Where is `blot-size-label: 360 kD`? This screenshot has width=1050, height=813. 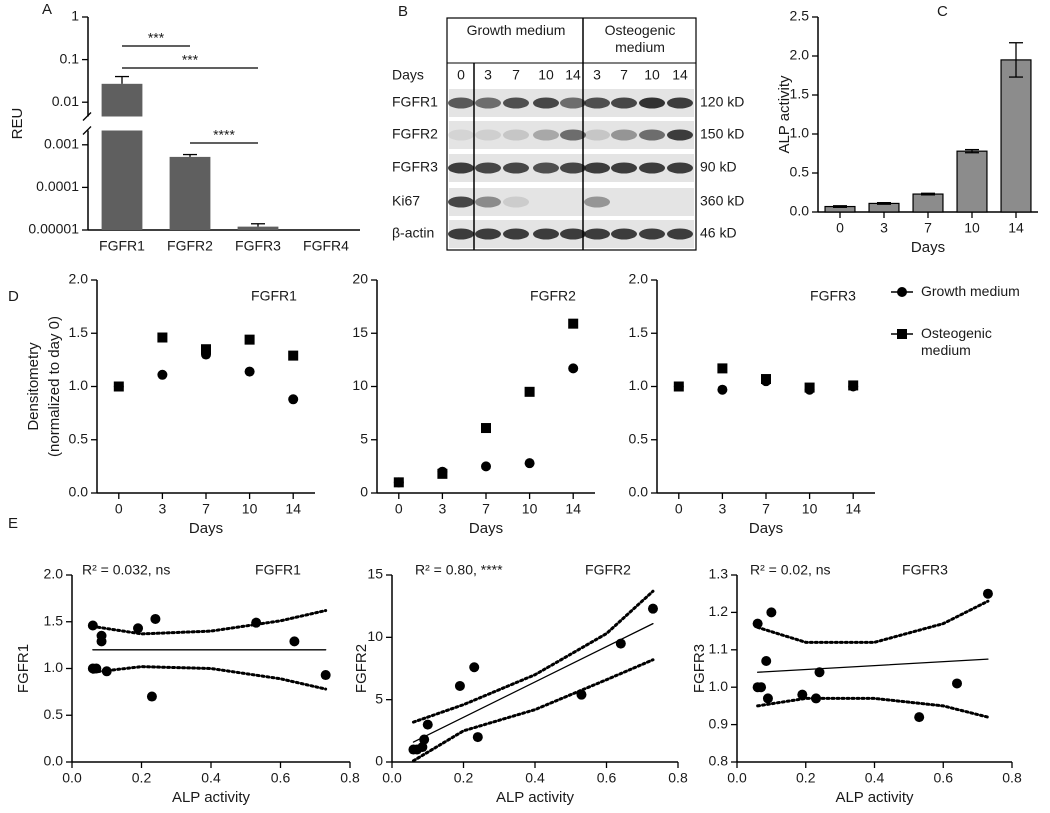
blot-size-label: 360 kD is located at coordinates (722, 201).